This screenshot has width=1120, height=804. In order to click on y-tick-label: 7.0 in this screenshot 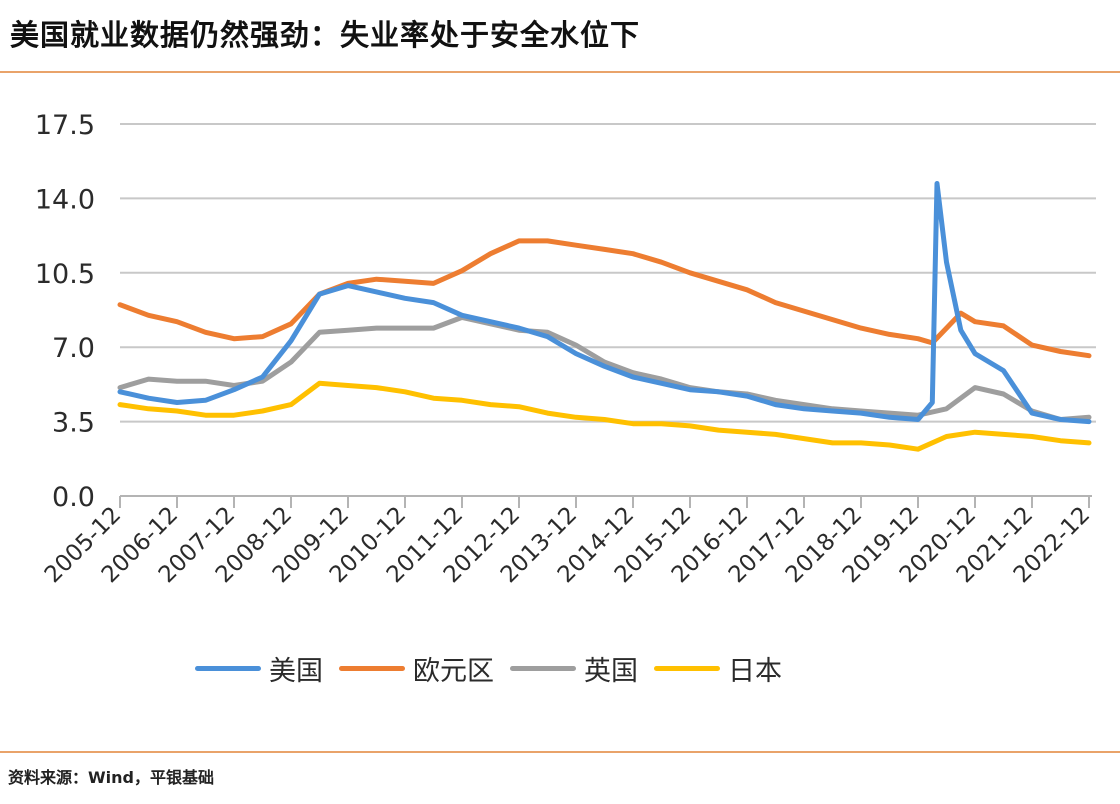, I will do `click(73, 348)`.